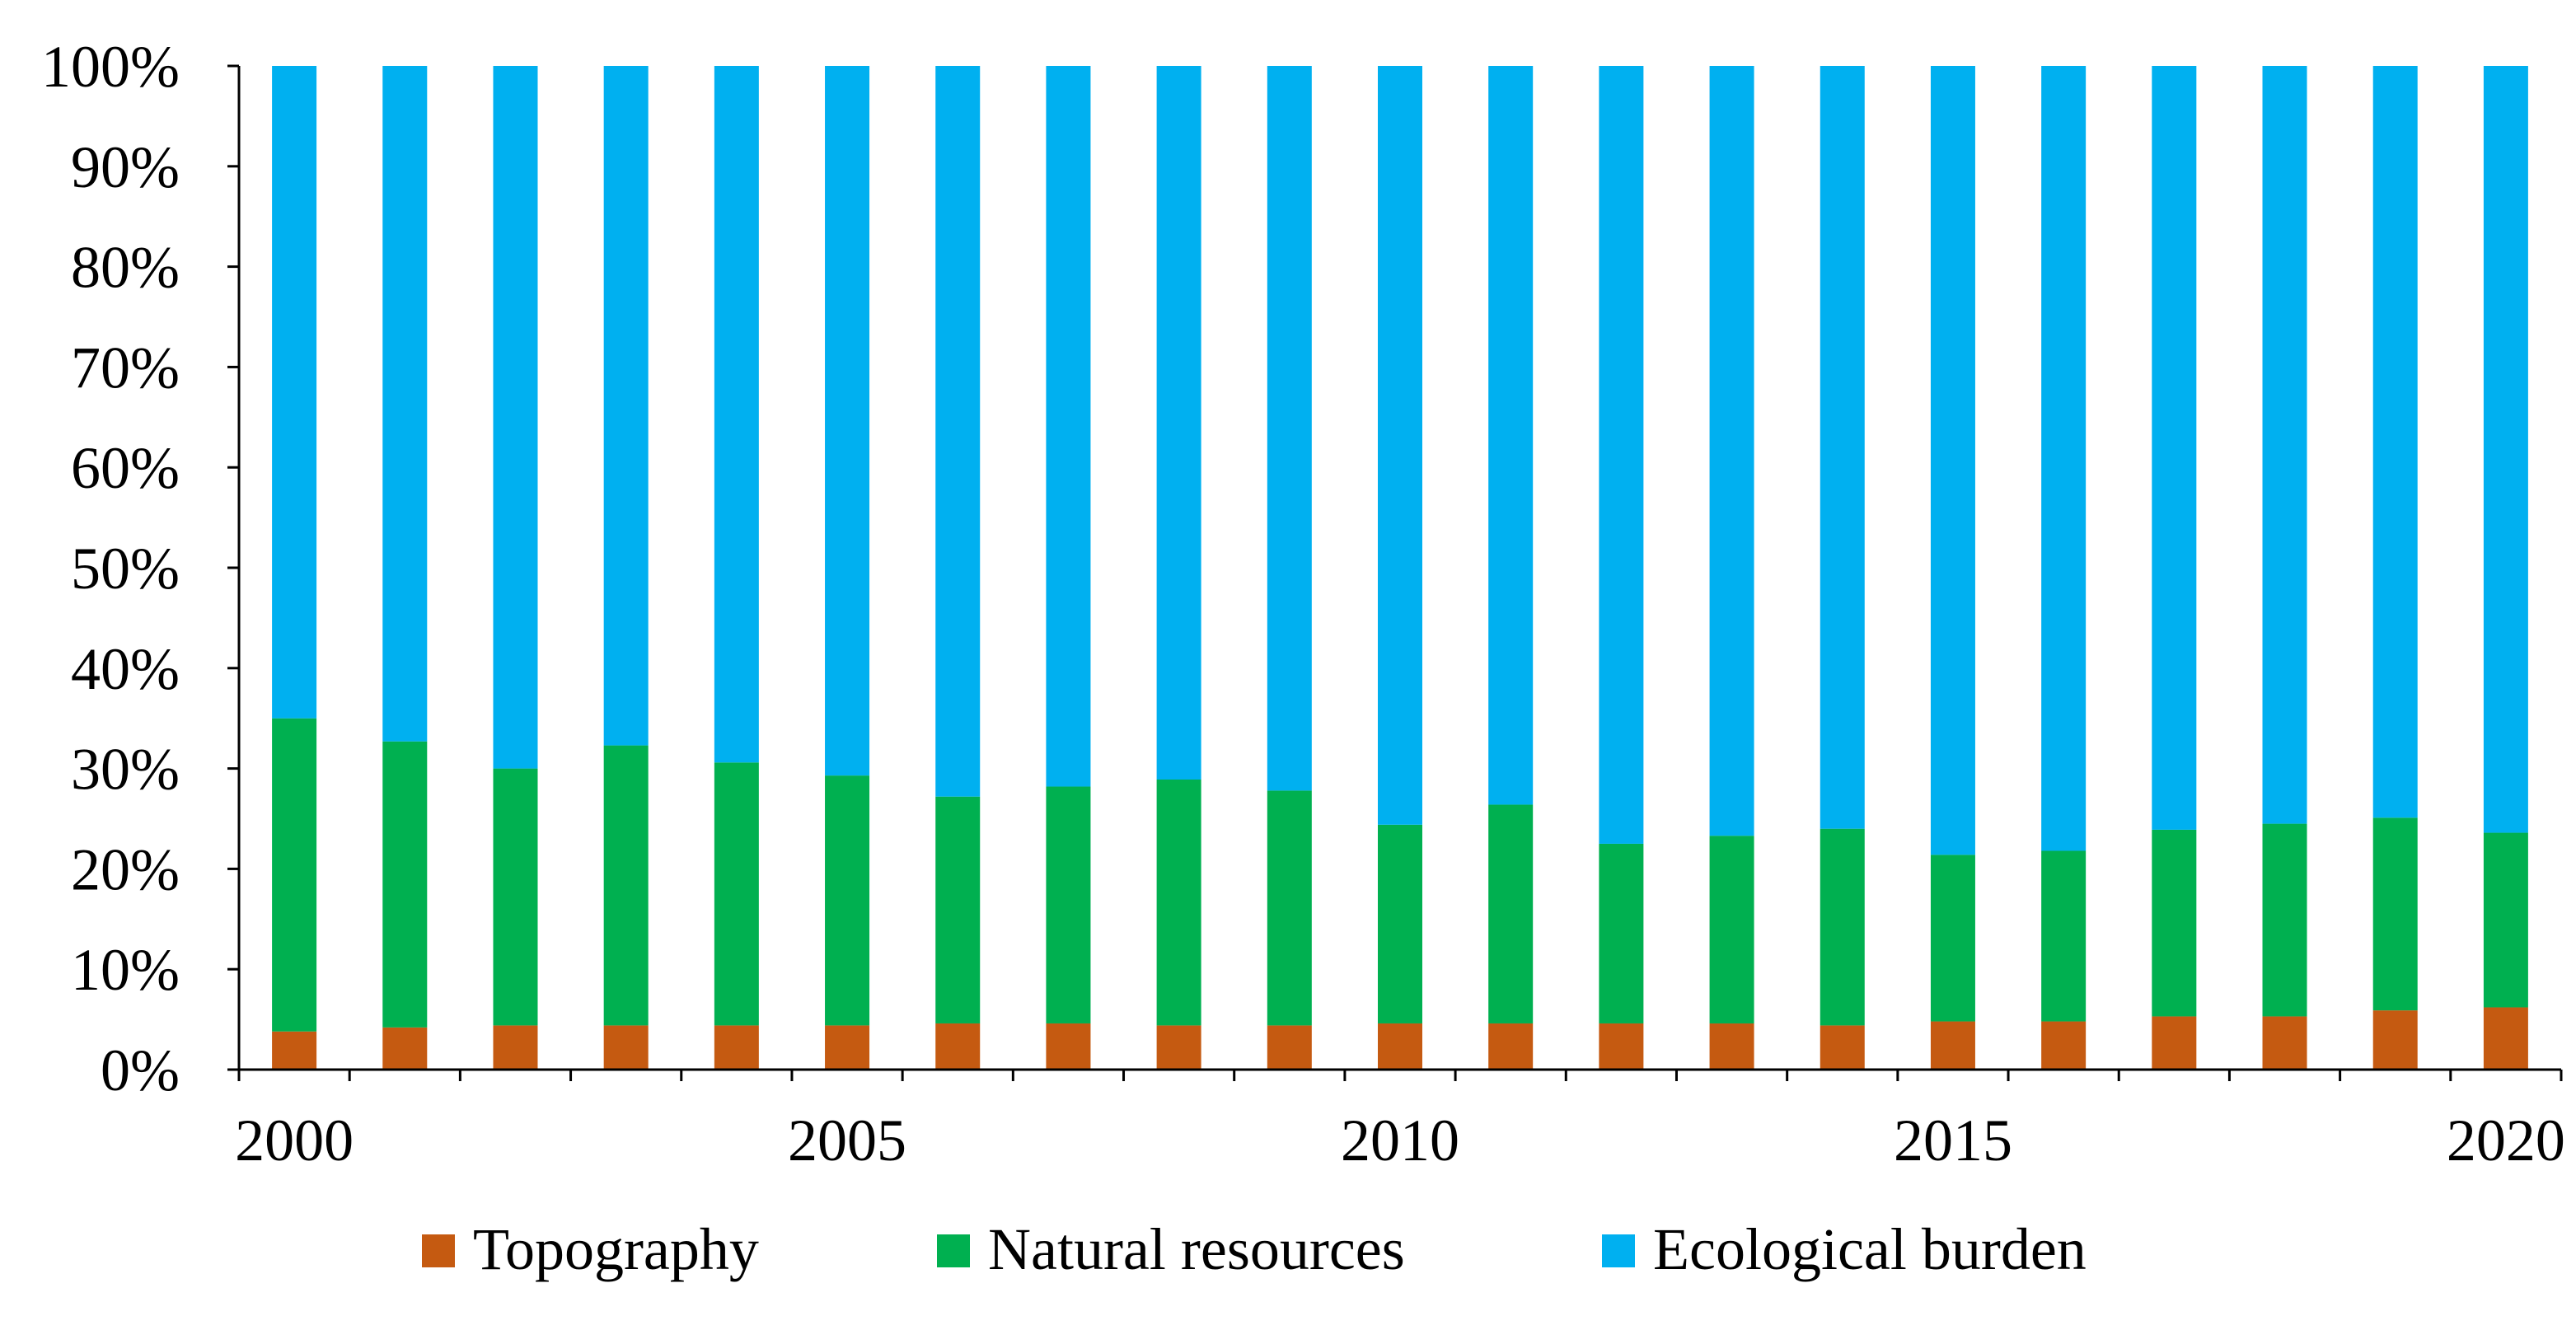 The width and height of the screenshot is (2576, 1330). What do you see at coordinates (958, 909) in the screenshot?
I see `bar-segment-natural-resources-2006` at bounding box center [958, 909].